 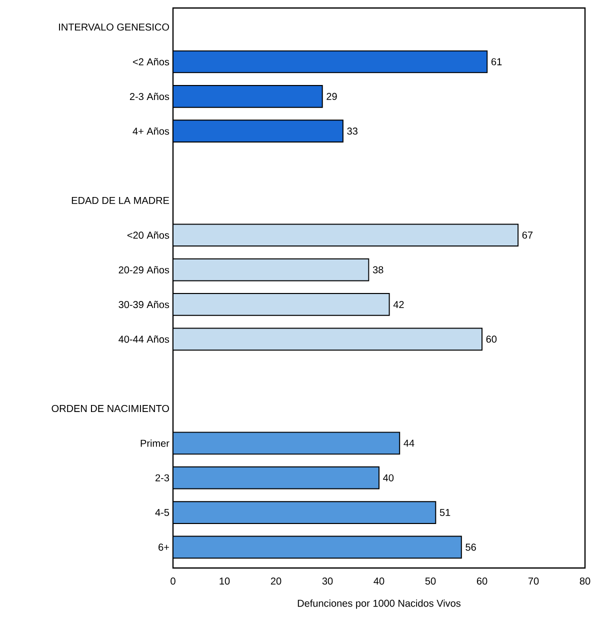 What do you see at coordinates (331, 96) in the screenshot?
I see `data-label: 29` at bounding box center [331, 96].